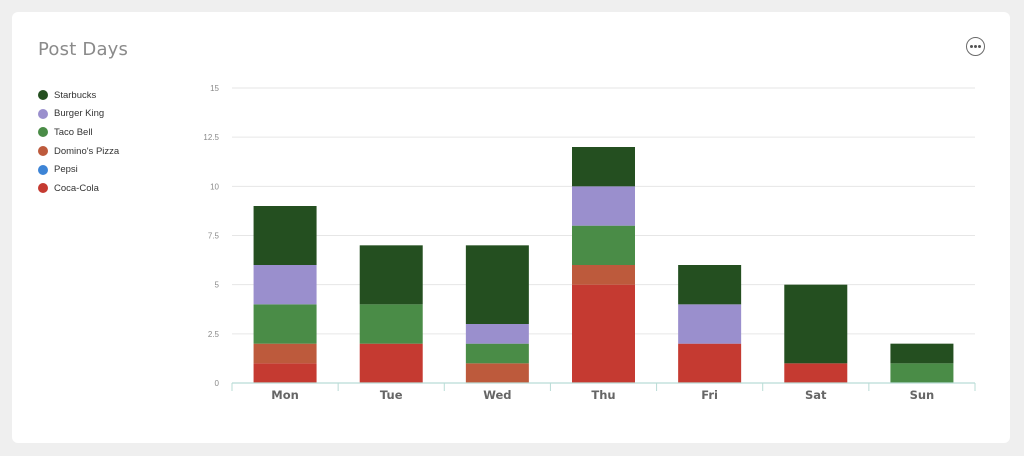 Image resolution: width=1024 pixels, height=456 pixels. I want to click on x-category-label: Wed, so click(497, 395).